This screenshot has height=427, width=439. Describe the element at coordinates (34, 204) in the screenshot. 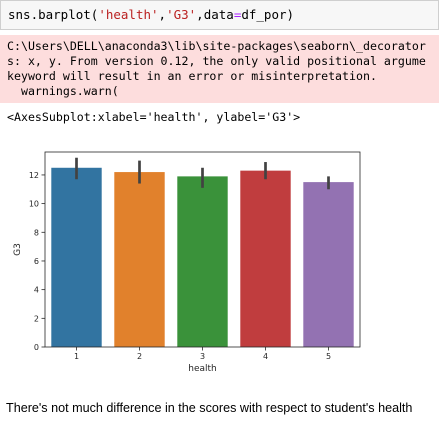

I see `y-tick-label: 10` at that location.